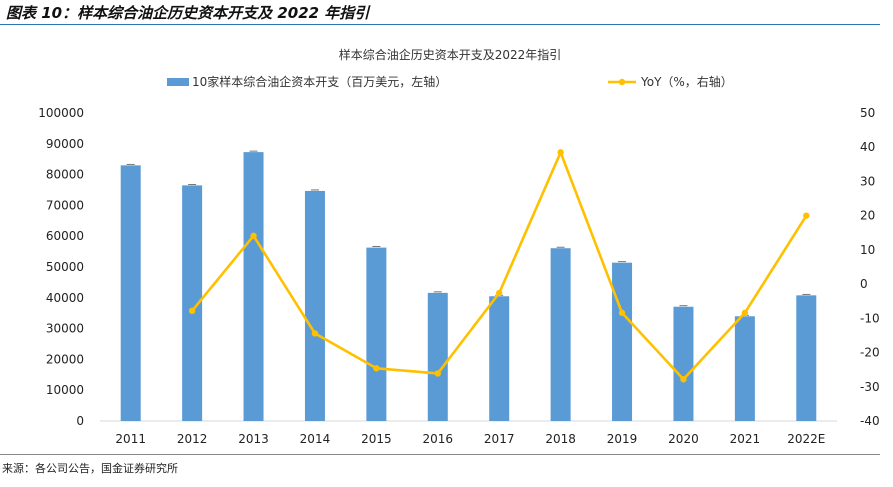  What do you see at coordinates (806, 439) in the screenshot?
I see `x-tick-label: 2022E` at bounding box center [806, 439].